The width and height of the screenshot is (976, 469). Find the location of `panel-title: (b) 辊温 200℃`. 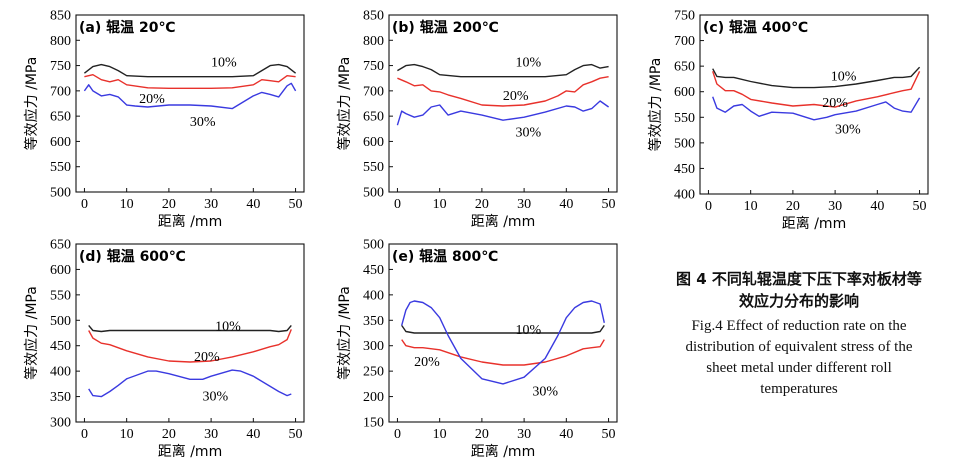

panel-title: (b) 辊温 200℃ is located at coordinates (445, 27).